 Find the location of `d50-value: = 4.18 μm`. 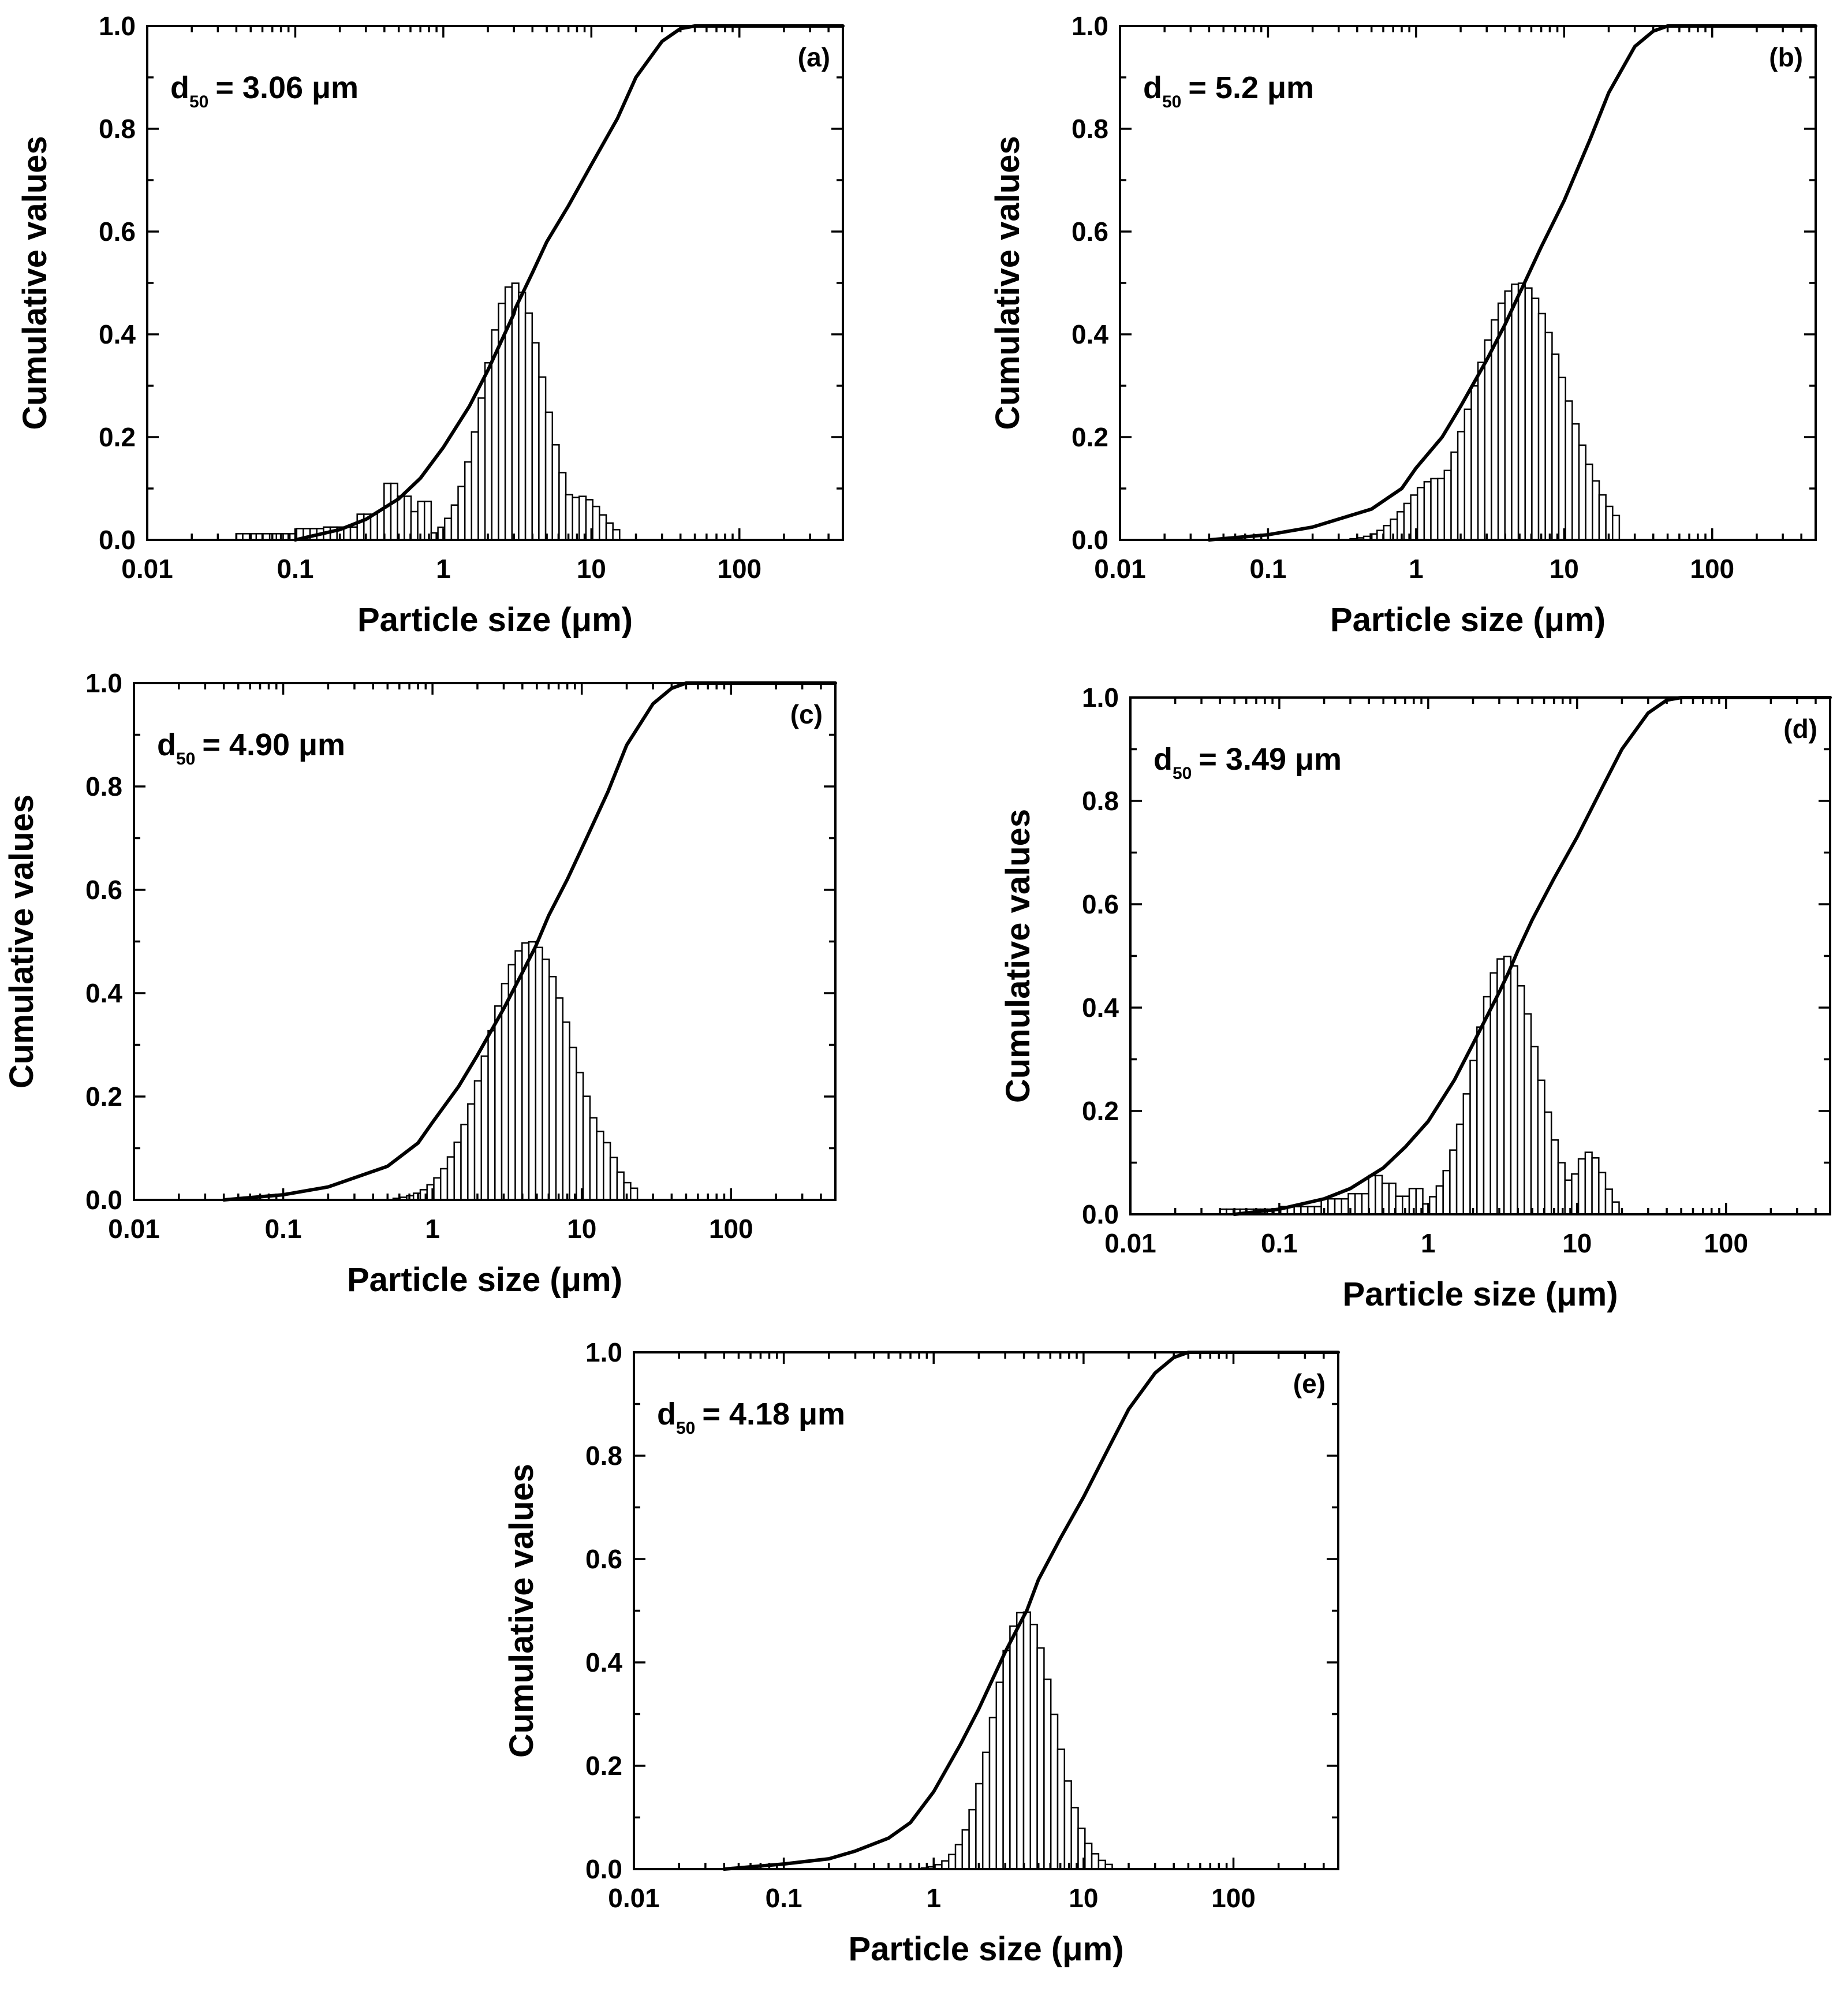

d50-value: = 4.18 μm is located at coordinates (773, 1414).